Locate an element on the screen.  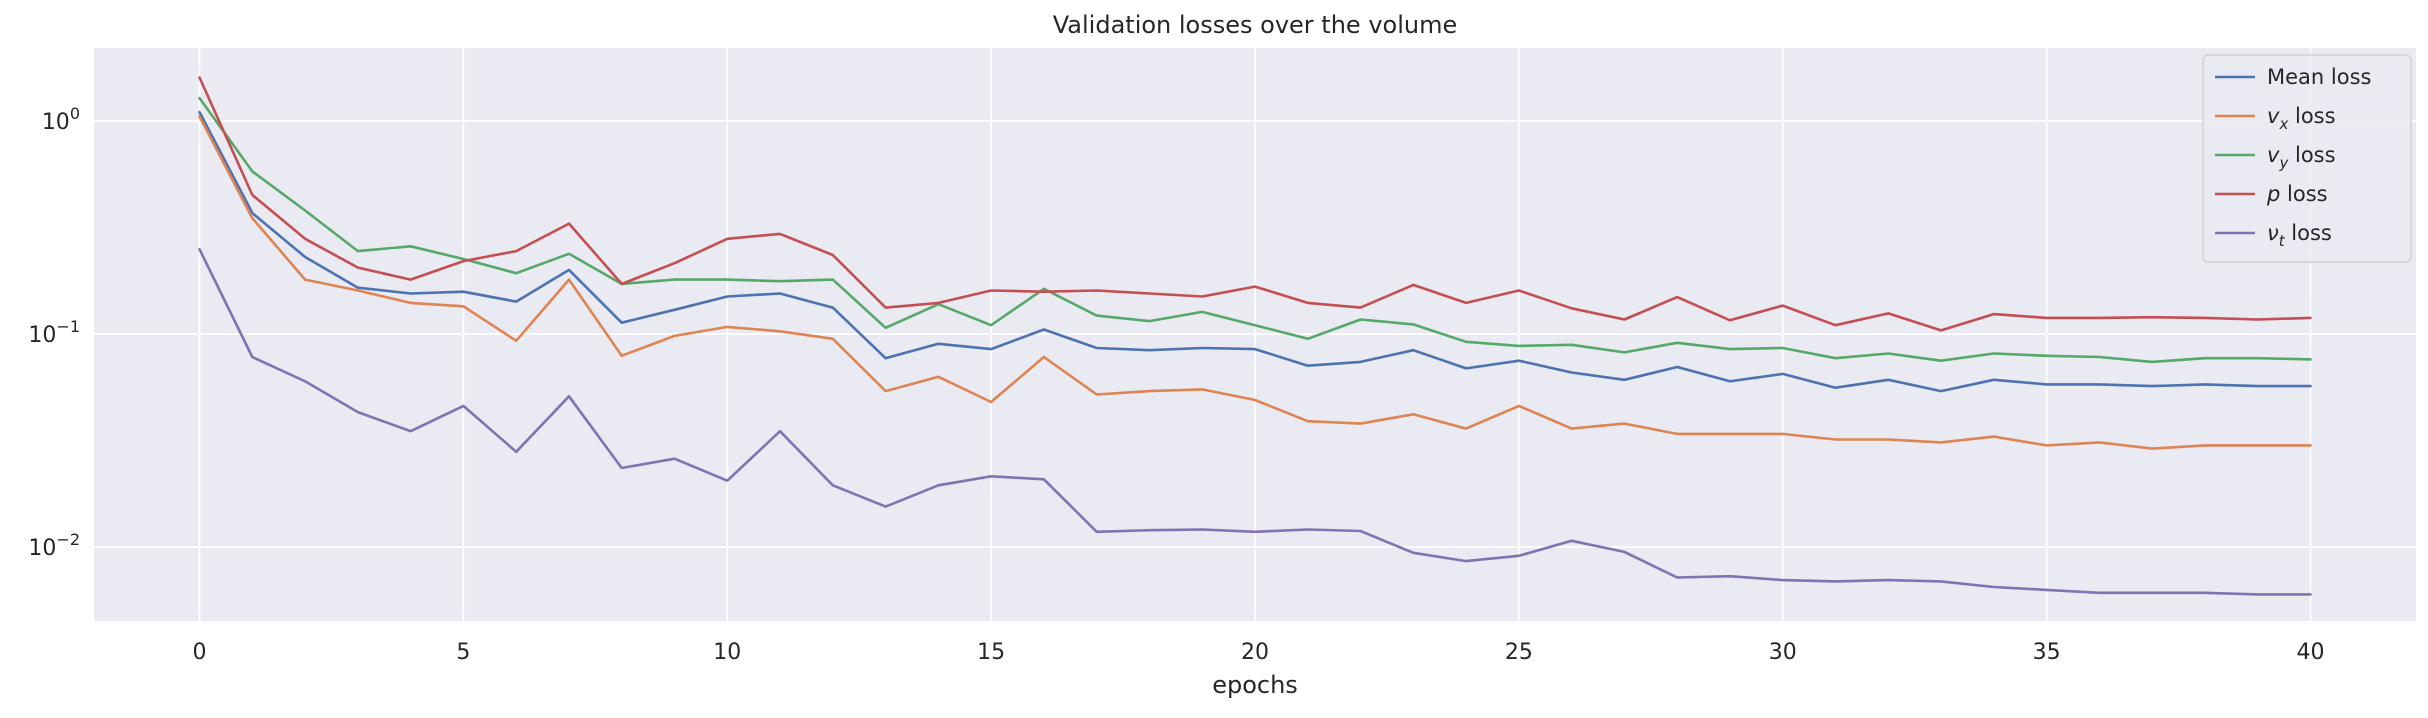
legend-subscript: y is located at coordinates (2283, 163).